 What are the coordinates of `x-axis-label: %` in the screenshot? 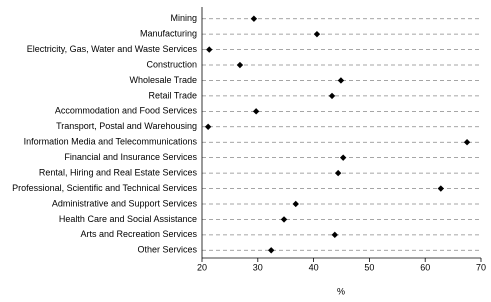 It's located at (341, 291).